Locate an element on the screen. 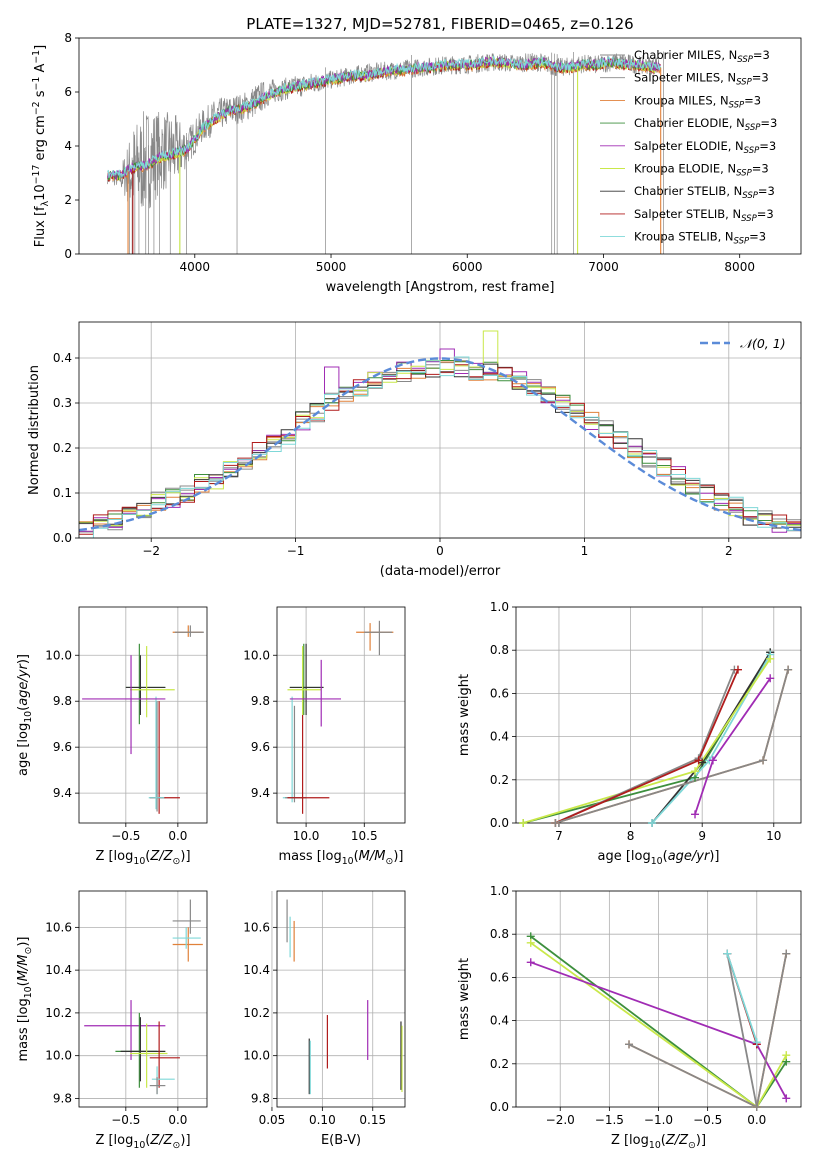 The image size is (819, 1170). legend-label: Chabrier MILES, NSSP=3 is located at coordinates (702, 56).